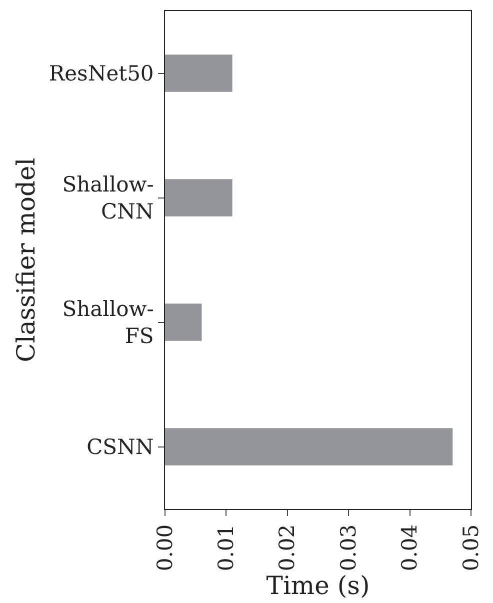 This screenshot has width=493, height=603. What do you see at coordinates (318, 585) in the screenshot?
I see `x-axis-title: Time (s)` at bounding box center [318, 585].